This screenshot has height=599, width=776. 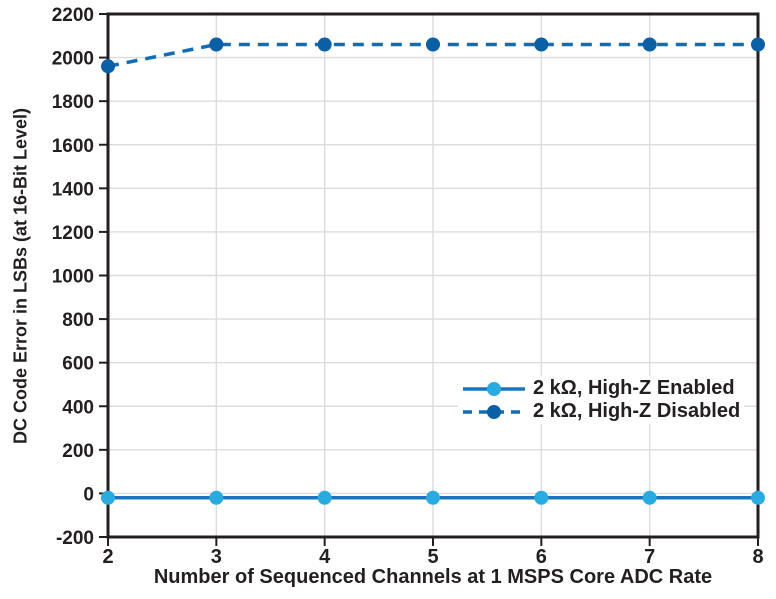 What do you see at coordinates (432, 557) in the screenshot?
I see `x-tick-label: 5` at bounding box center [432, 557].